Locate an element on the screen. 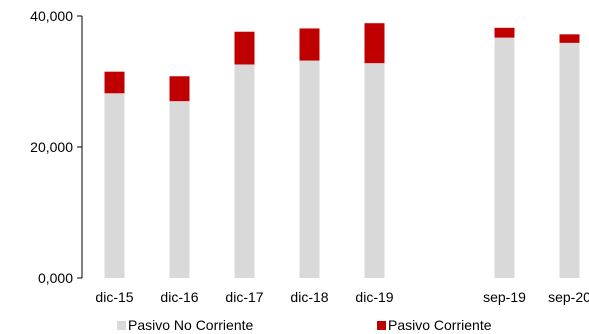  x-tick-label: dic-19 is located at coordinates (374, 297).